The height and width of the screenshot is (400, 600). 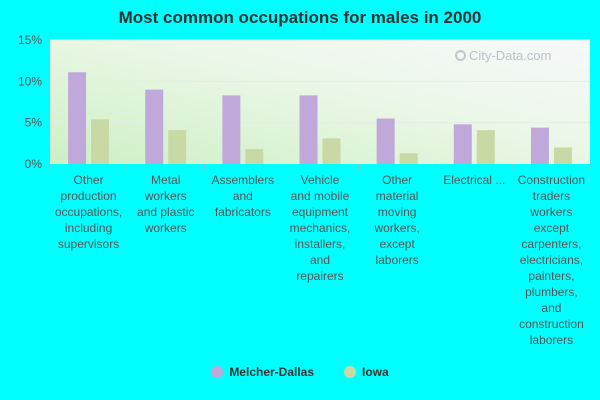 What do you see at coordinates (460, 55) in the screenshot?
I see `magnifier-icon` at bounding box center [460, 55].